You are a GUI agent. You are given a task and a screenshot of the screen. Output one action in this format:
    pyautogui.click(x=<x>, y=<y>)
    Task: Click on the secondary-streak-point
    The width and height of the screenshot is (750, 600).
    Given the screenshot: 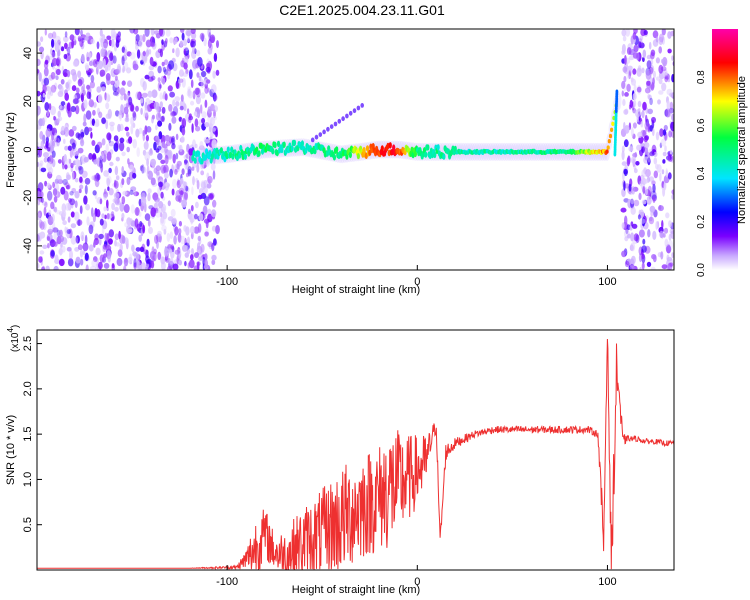 What is the action you would take?
    pyautogui.click(x=331, y=126)
    